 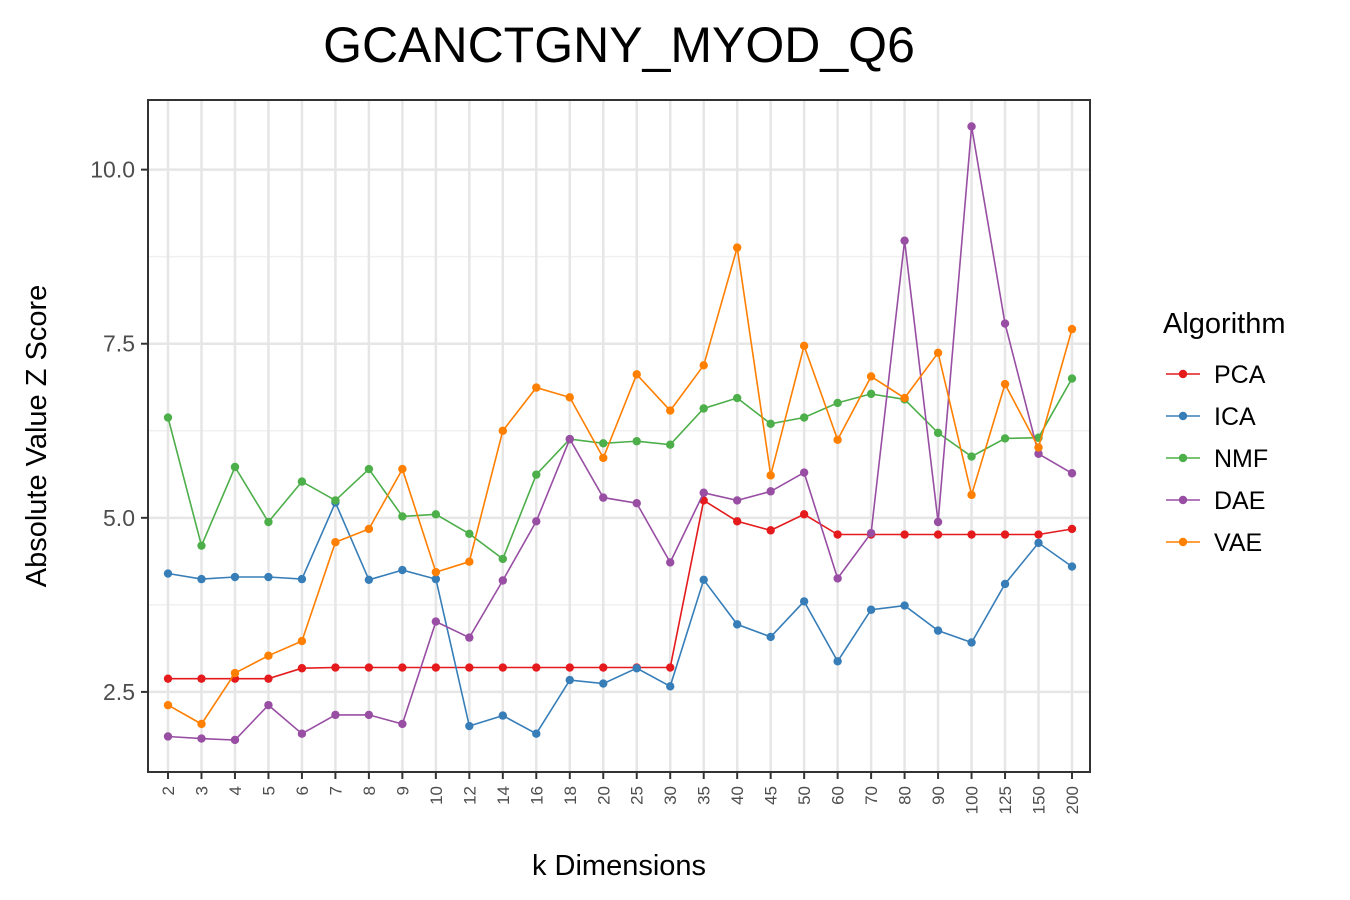 What do you see at coordinates (37, 436) in the screenshot?
I see `y-axis-title: Absolute Value Z Score` at bounding box center [37, 436].